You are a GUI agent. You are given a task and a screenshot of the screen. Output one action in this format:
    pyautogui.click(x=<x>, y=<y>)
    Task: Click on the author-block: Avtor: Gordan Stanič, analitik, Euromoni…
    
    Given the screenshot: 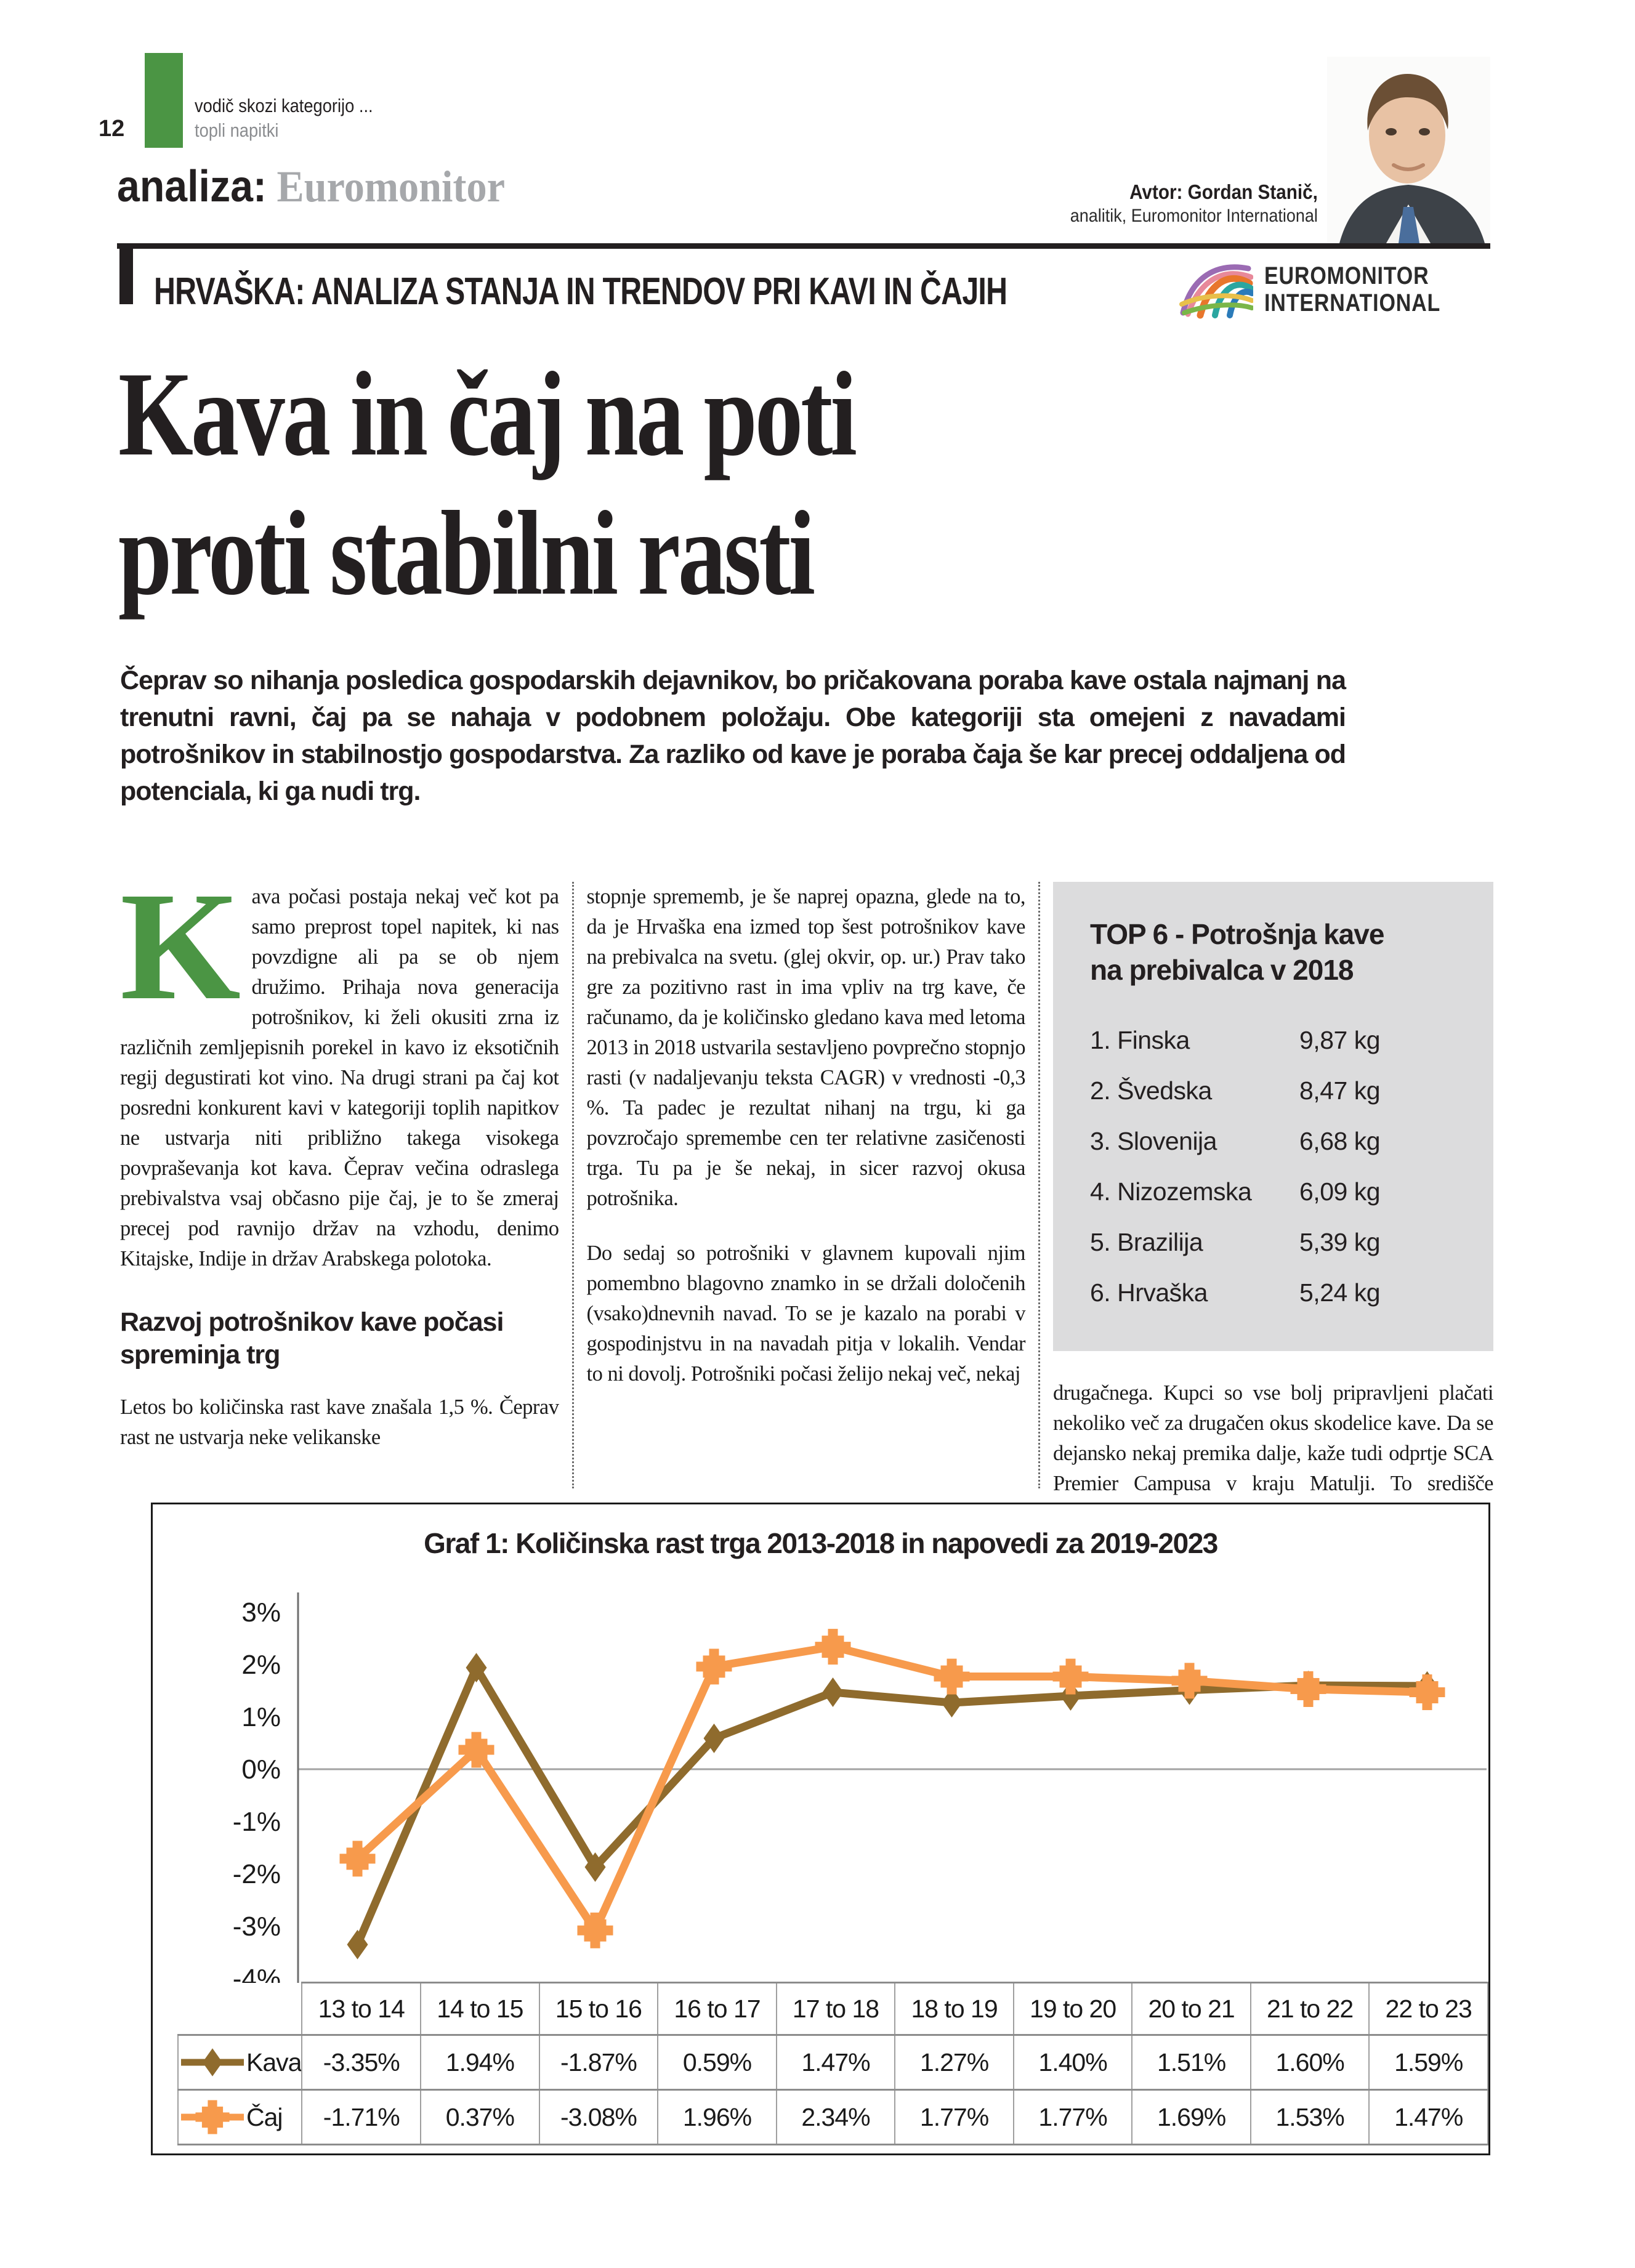 What is the action you would take?
    pyautogui.click(x=1194, y=204)
    